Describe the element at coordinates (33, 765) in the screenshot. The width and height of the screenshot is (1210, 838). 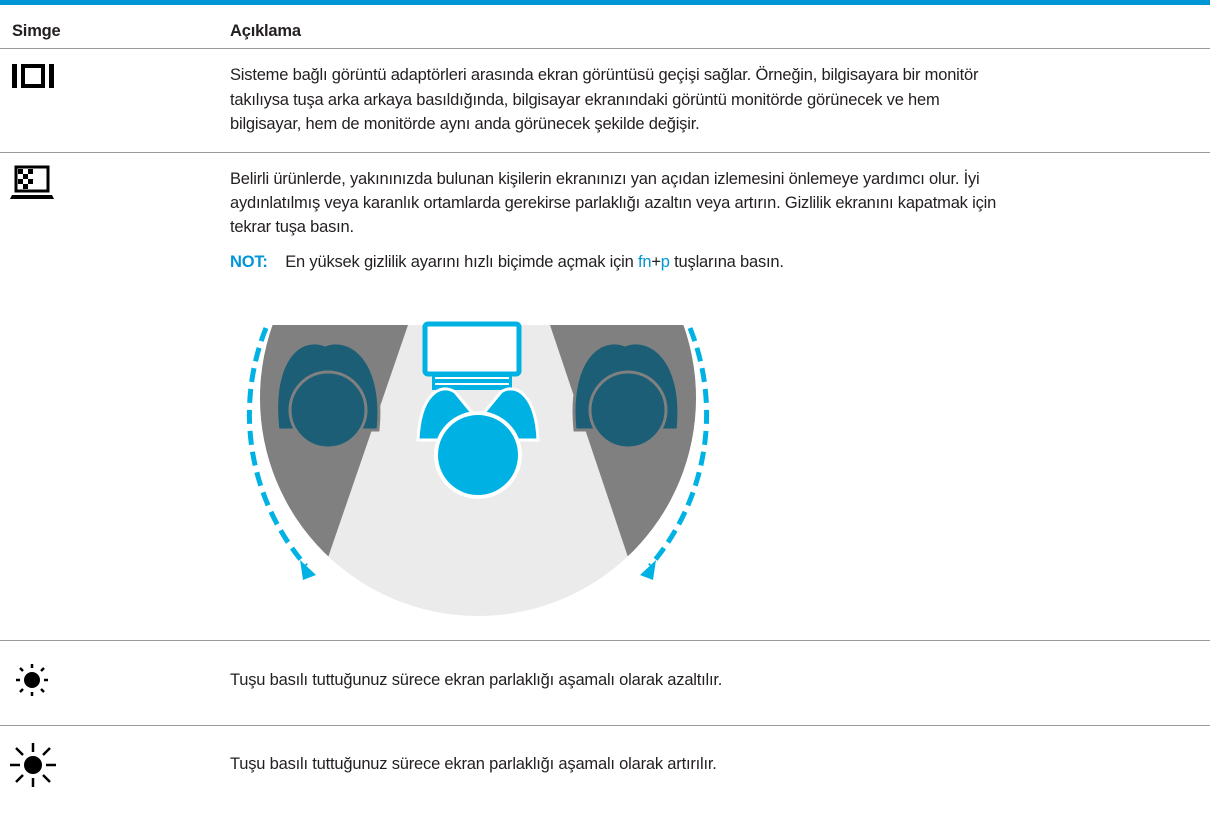
I see `brightness-up-icon` at that location.